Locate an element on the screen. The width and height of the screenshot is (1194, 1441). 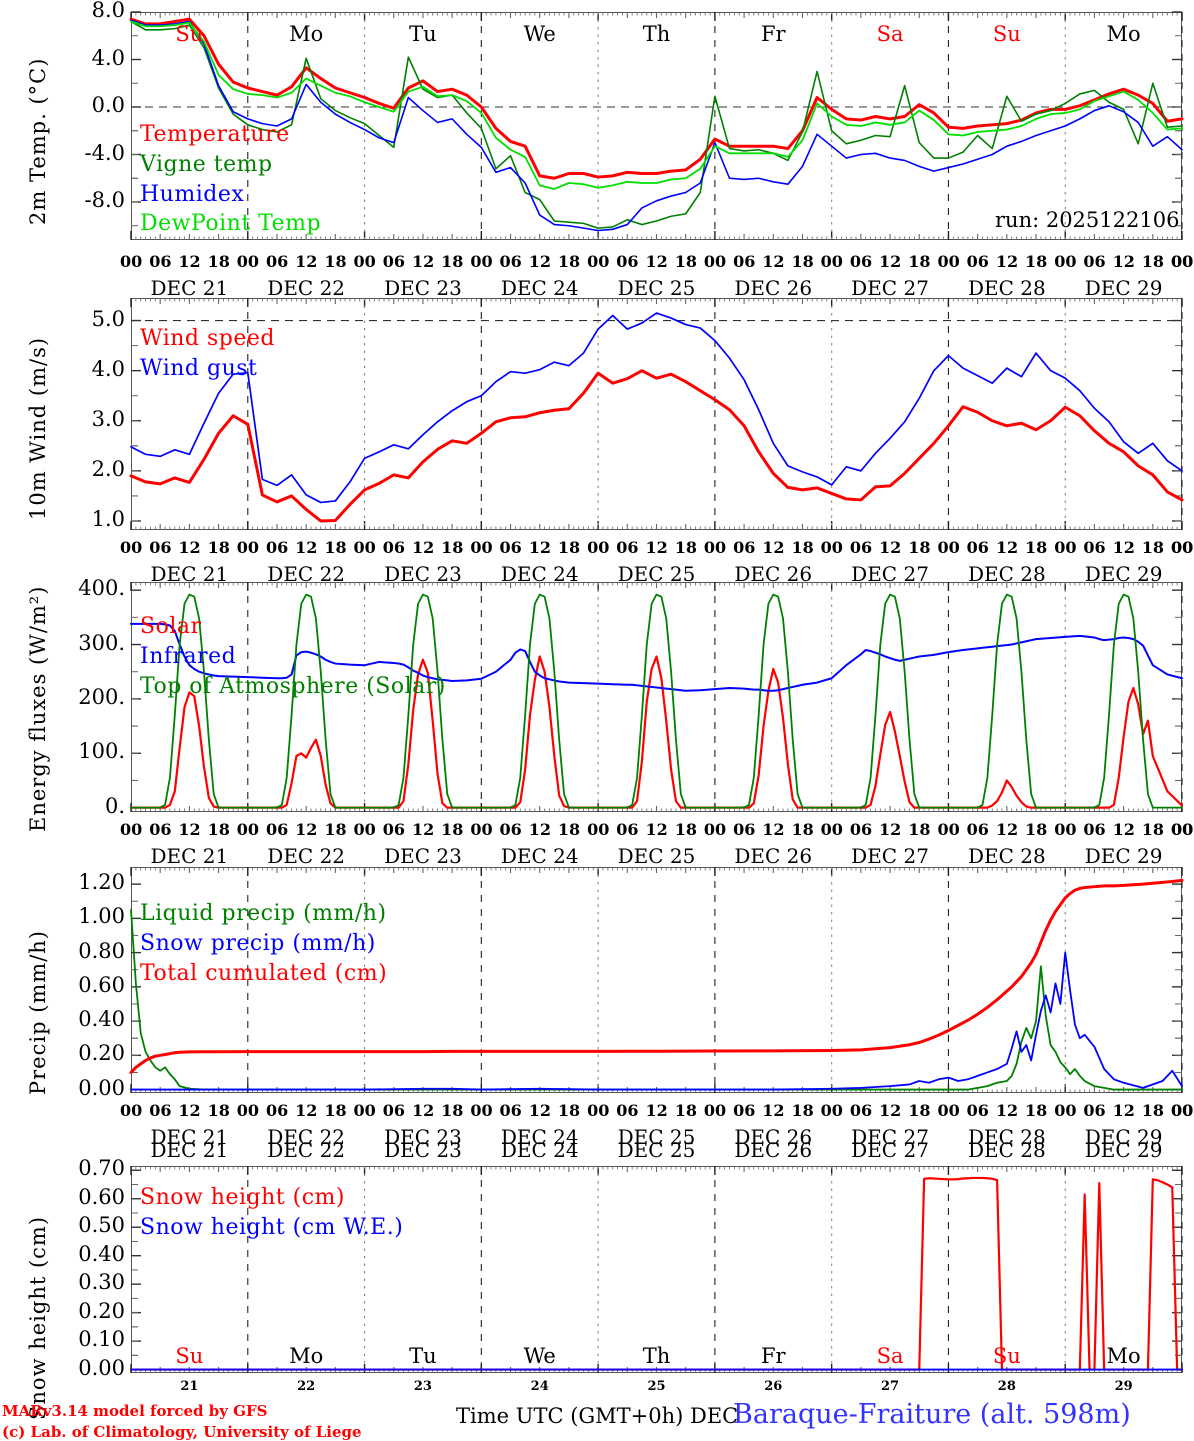
wind-ytick-label: 4.0 is located at coordinates (108, 368).